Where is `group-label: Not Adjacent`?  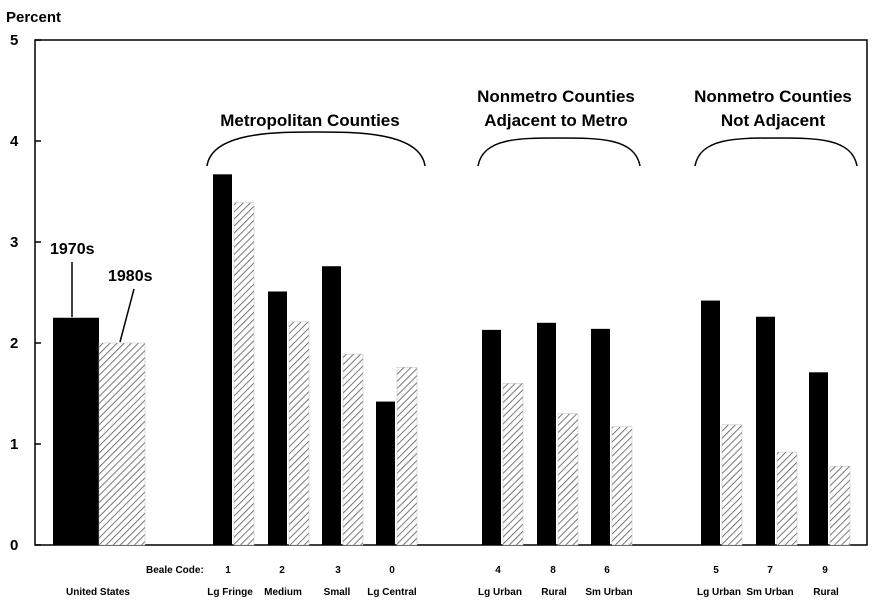
group-label: Not Adjacent is located at coordinates (773, 120).